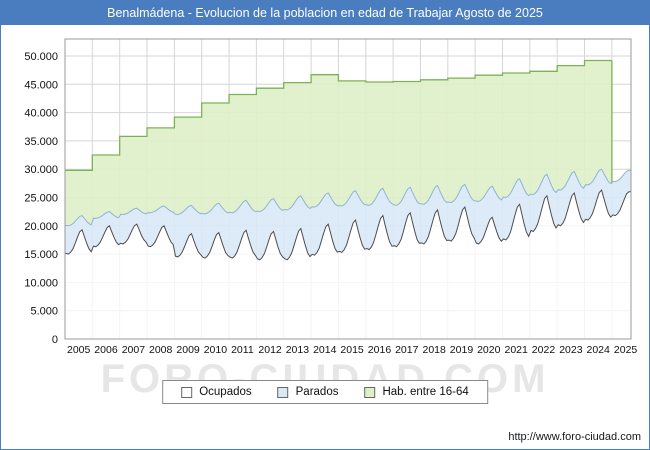  What do you see at coordinates (216, 350) in the screenshot?
I see `svg-text: 2010` at bounding box center [216, 350].